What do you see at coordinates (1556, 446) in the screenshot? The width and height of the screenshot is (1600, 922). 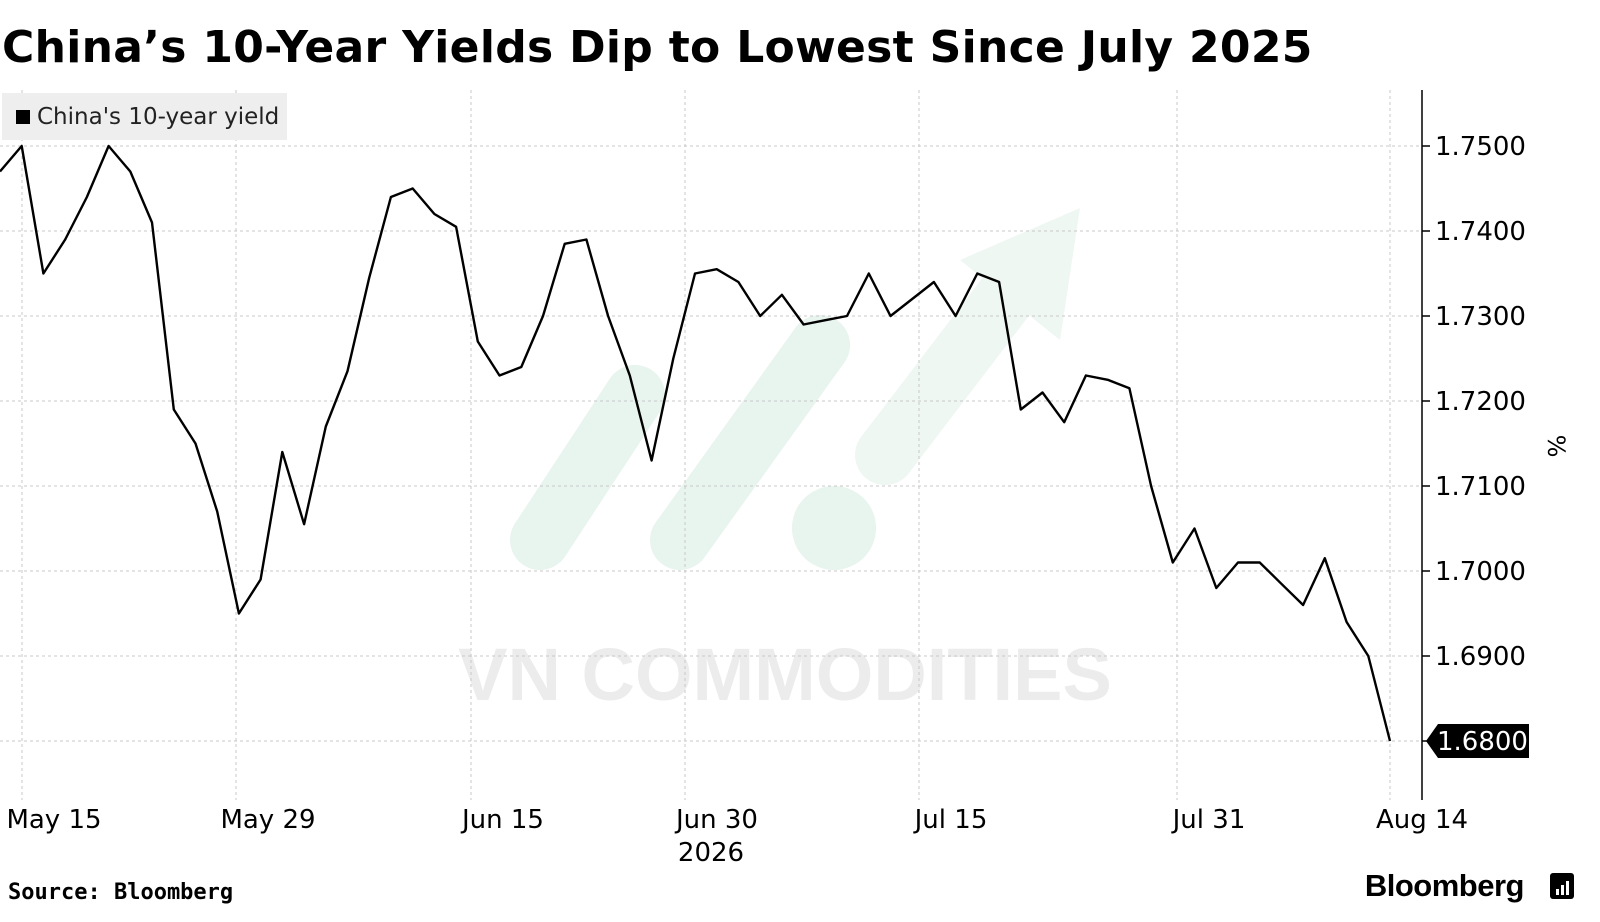 I see `y-axis-unit-label: %` at bounding box center [1556, 446].